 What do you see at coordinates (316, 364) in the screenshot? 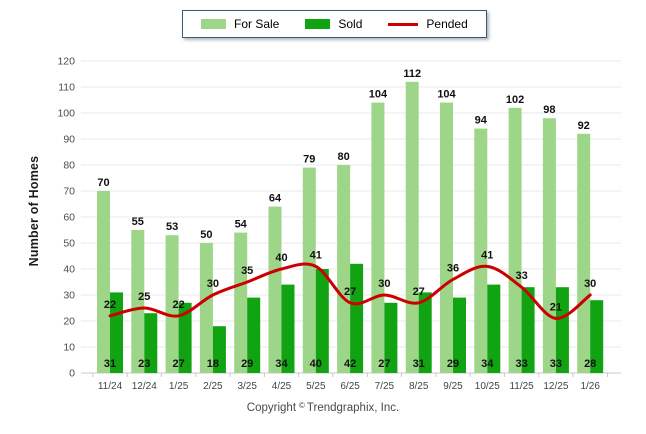
I see `value-label-sold: 40` at bounding box center [316, 364].